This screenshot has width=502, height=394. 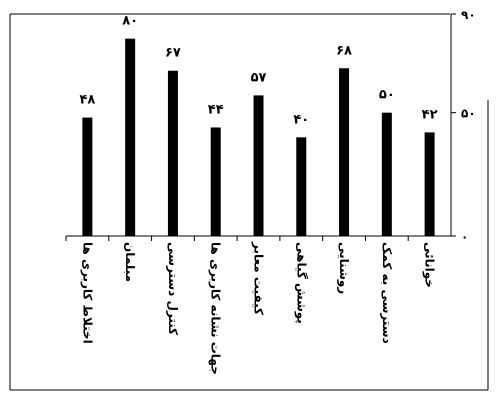 I want to click on category-label: اختلاط کاربری ها, so click(x=87, y=293).